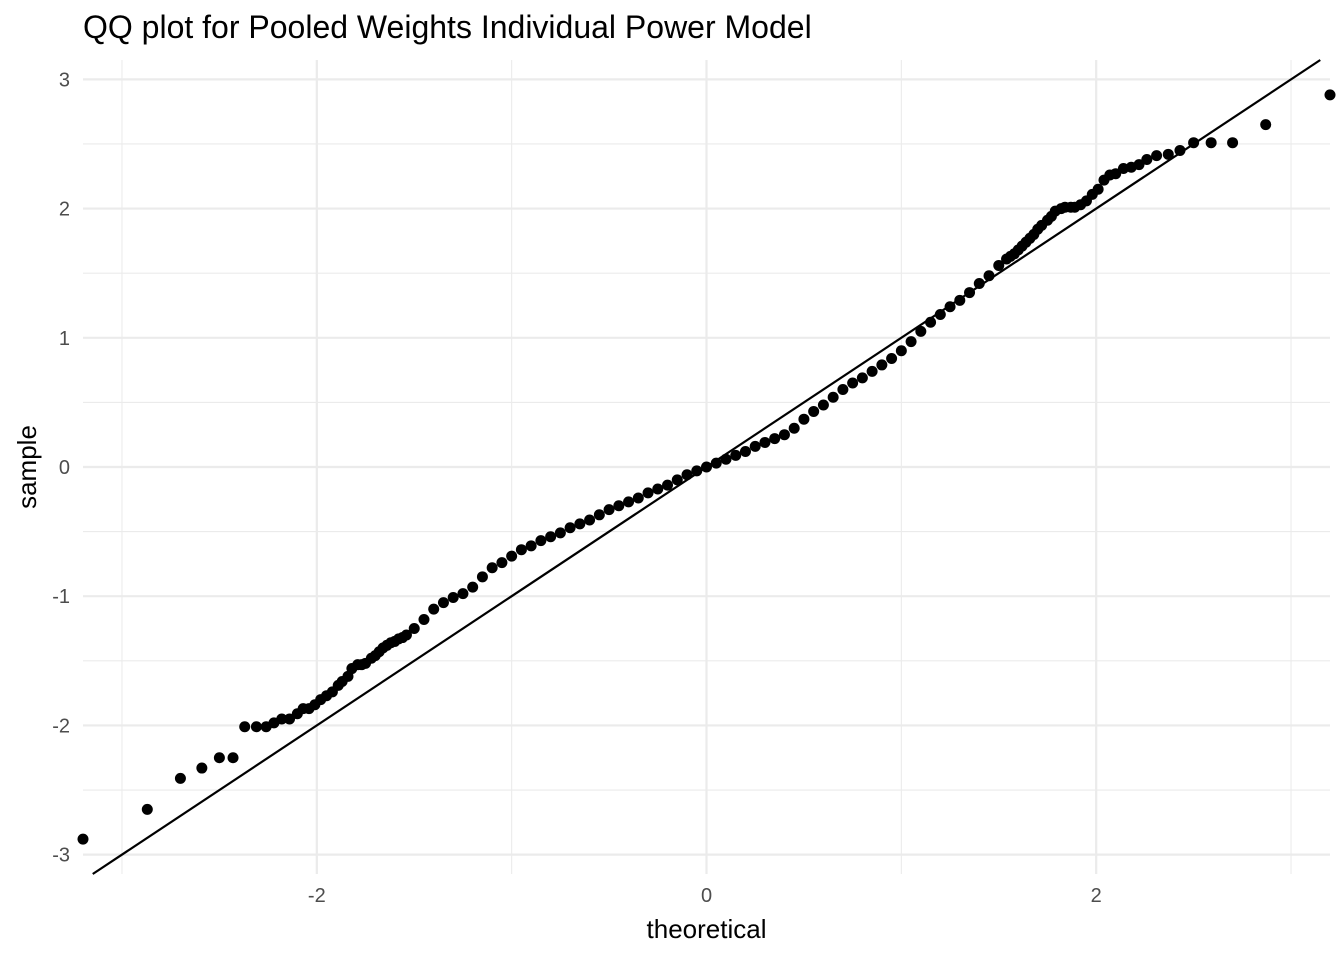 The width and height of the screenshot is (1344, 960). What do you see at coordinates (64, 468) in the screenshot?
I see `y-tick-label: 0` at bounding box center [64, 468].